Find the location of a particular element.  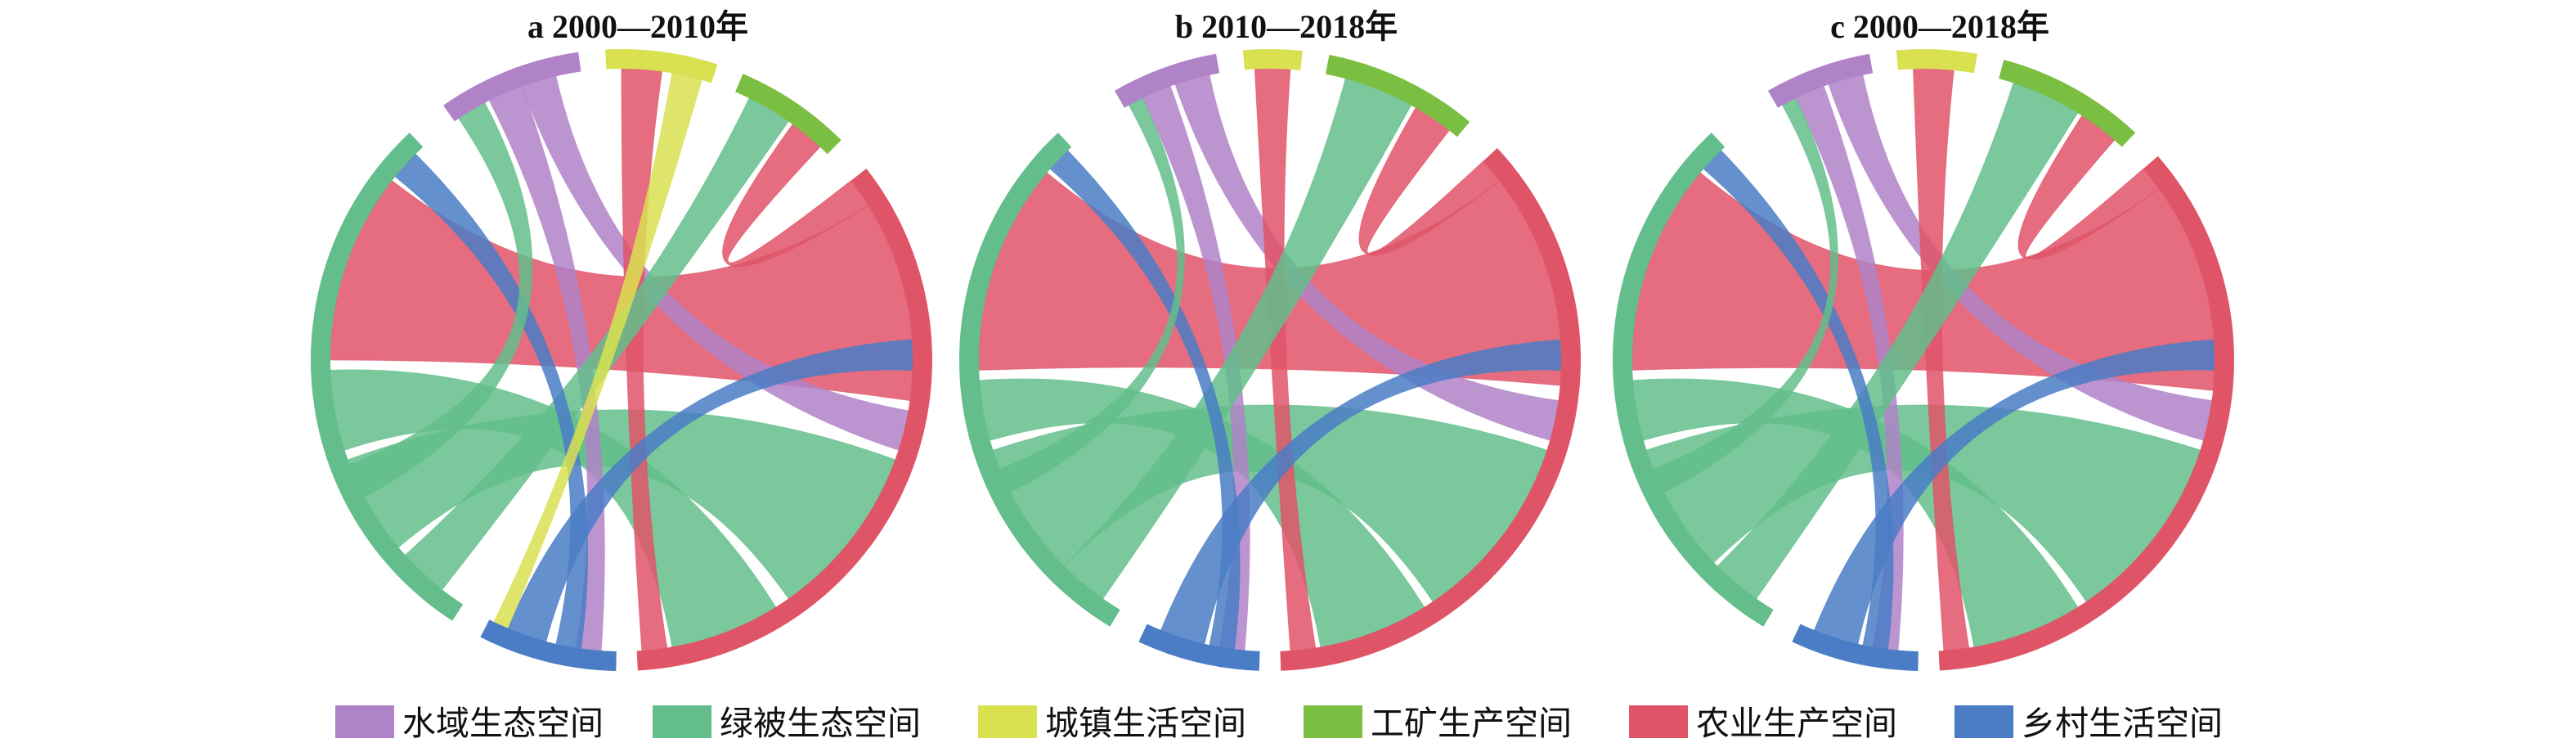

legend-label-water: 水域生态空间 is located at coordinates (503, 723).